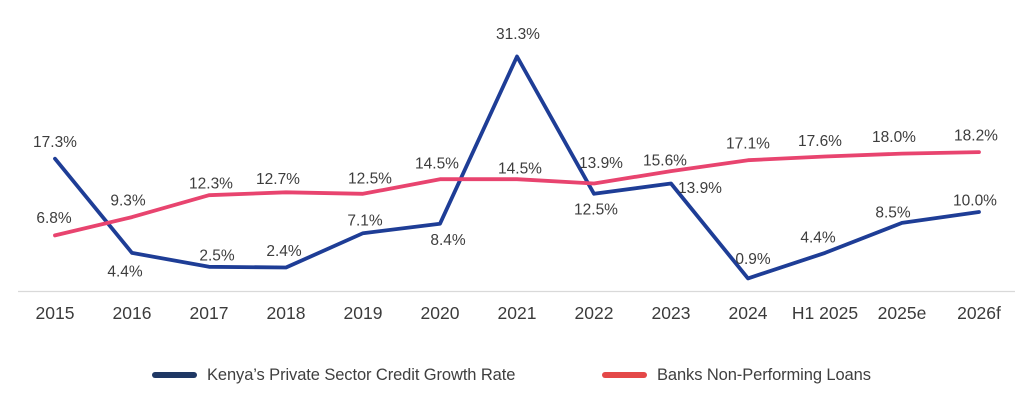  I want to click on data-label: 17.3%, so click(55, 142).